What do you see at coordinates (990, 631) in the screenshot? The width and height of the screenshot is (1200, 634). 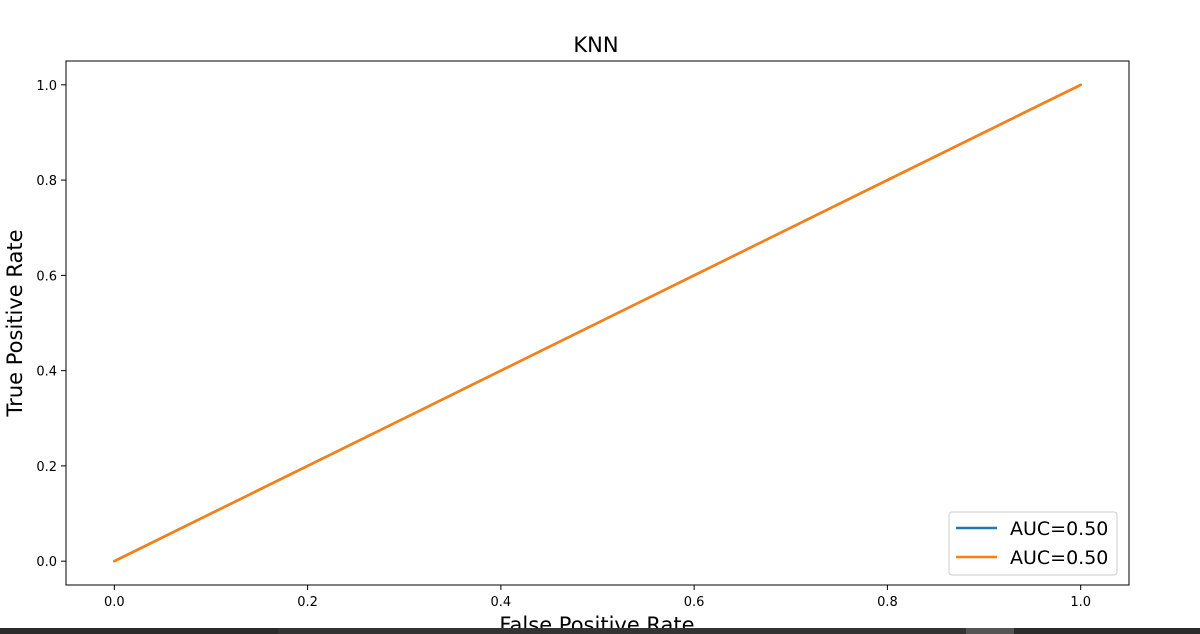 I see `scrollbar-thumb` at bounding box center [990, 631].